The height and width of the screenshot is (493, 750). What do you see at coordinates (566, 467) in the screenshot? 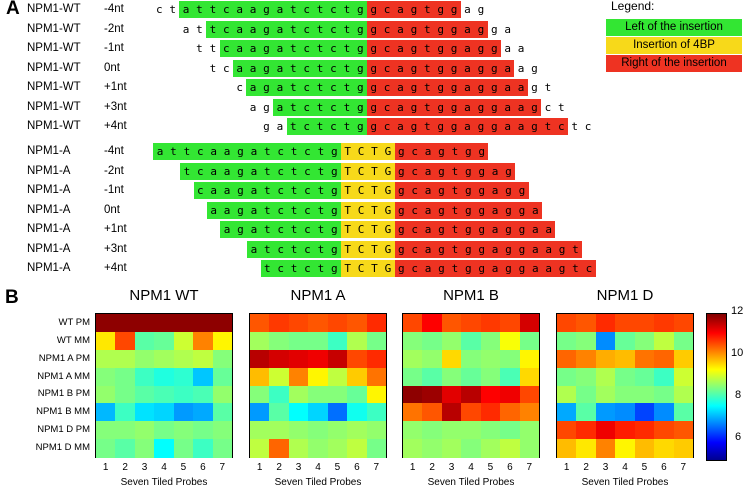
I see `x-tick-label: 1` at bounding box center [566, 467].